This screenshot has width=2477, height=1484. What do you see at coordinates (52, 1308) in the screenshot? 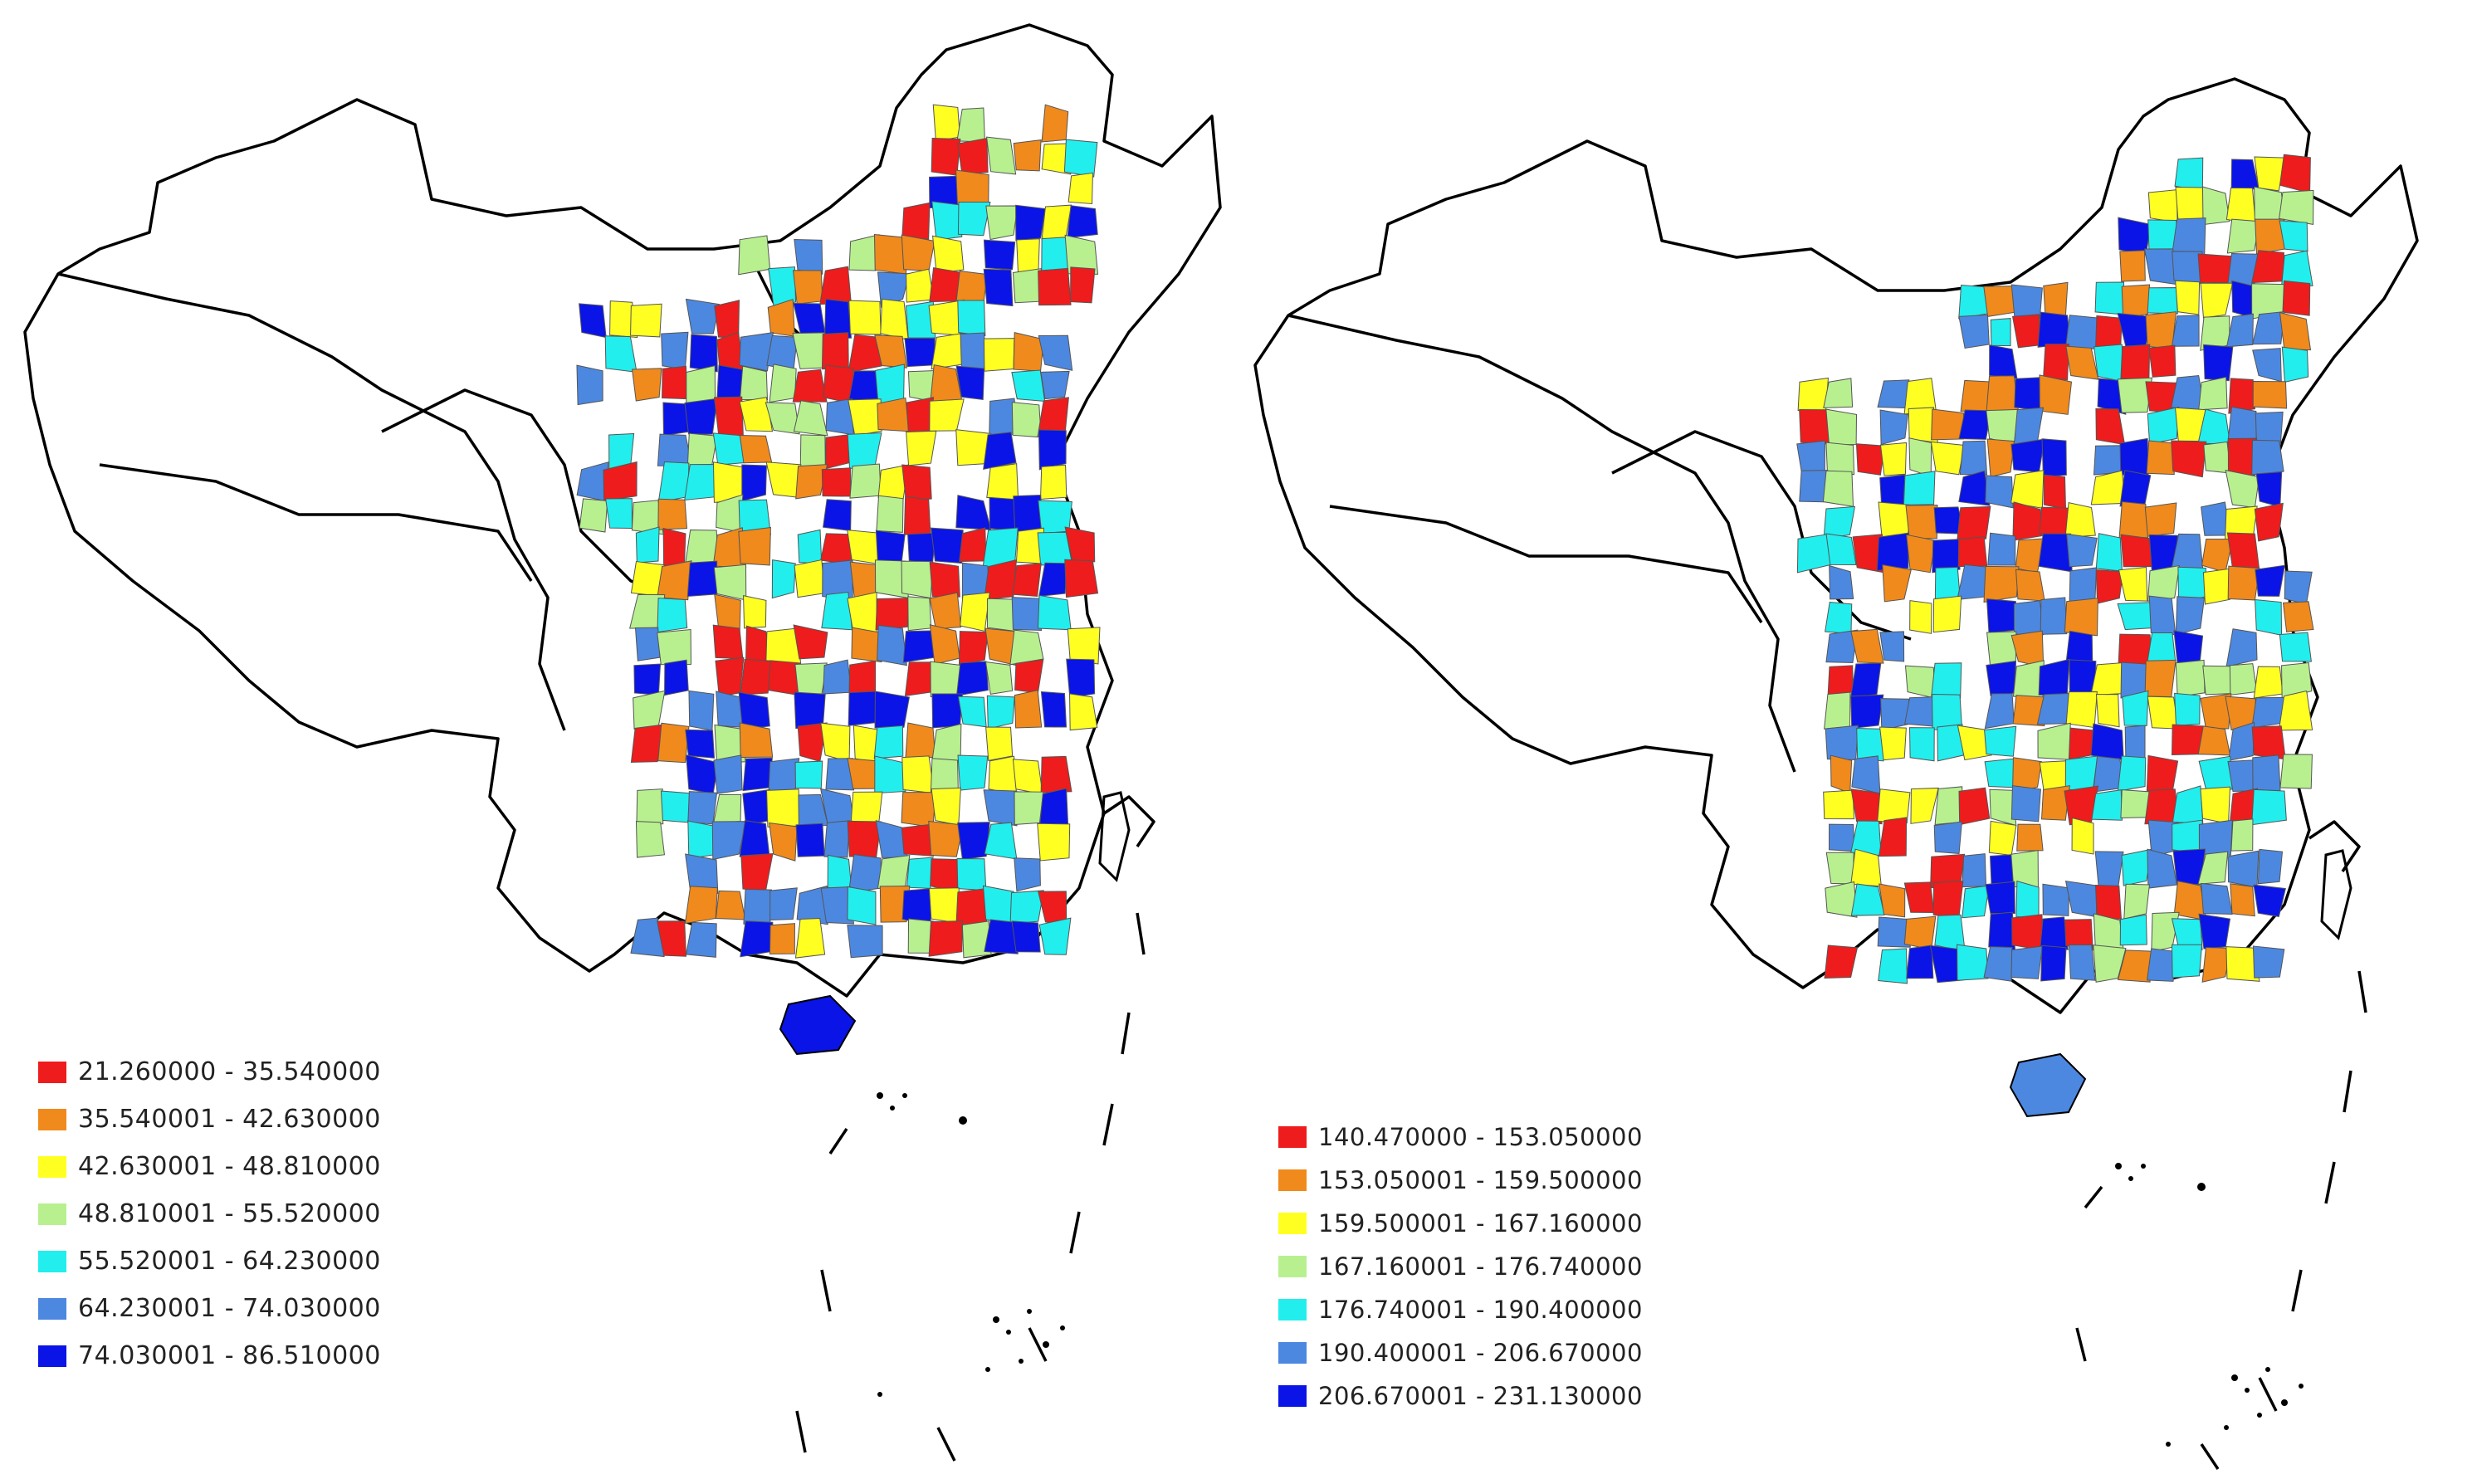
I see `legend-swatch` at bounding box center [52, 1308].